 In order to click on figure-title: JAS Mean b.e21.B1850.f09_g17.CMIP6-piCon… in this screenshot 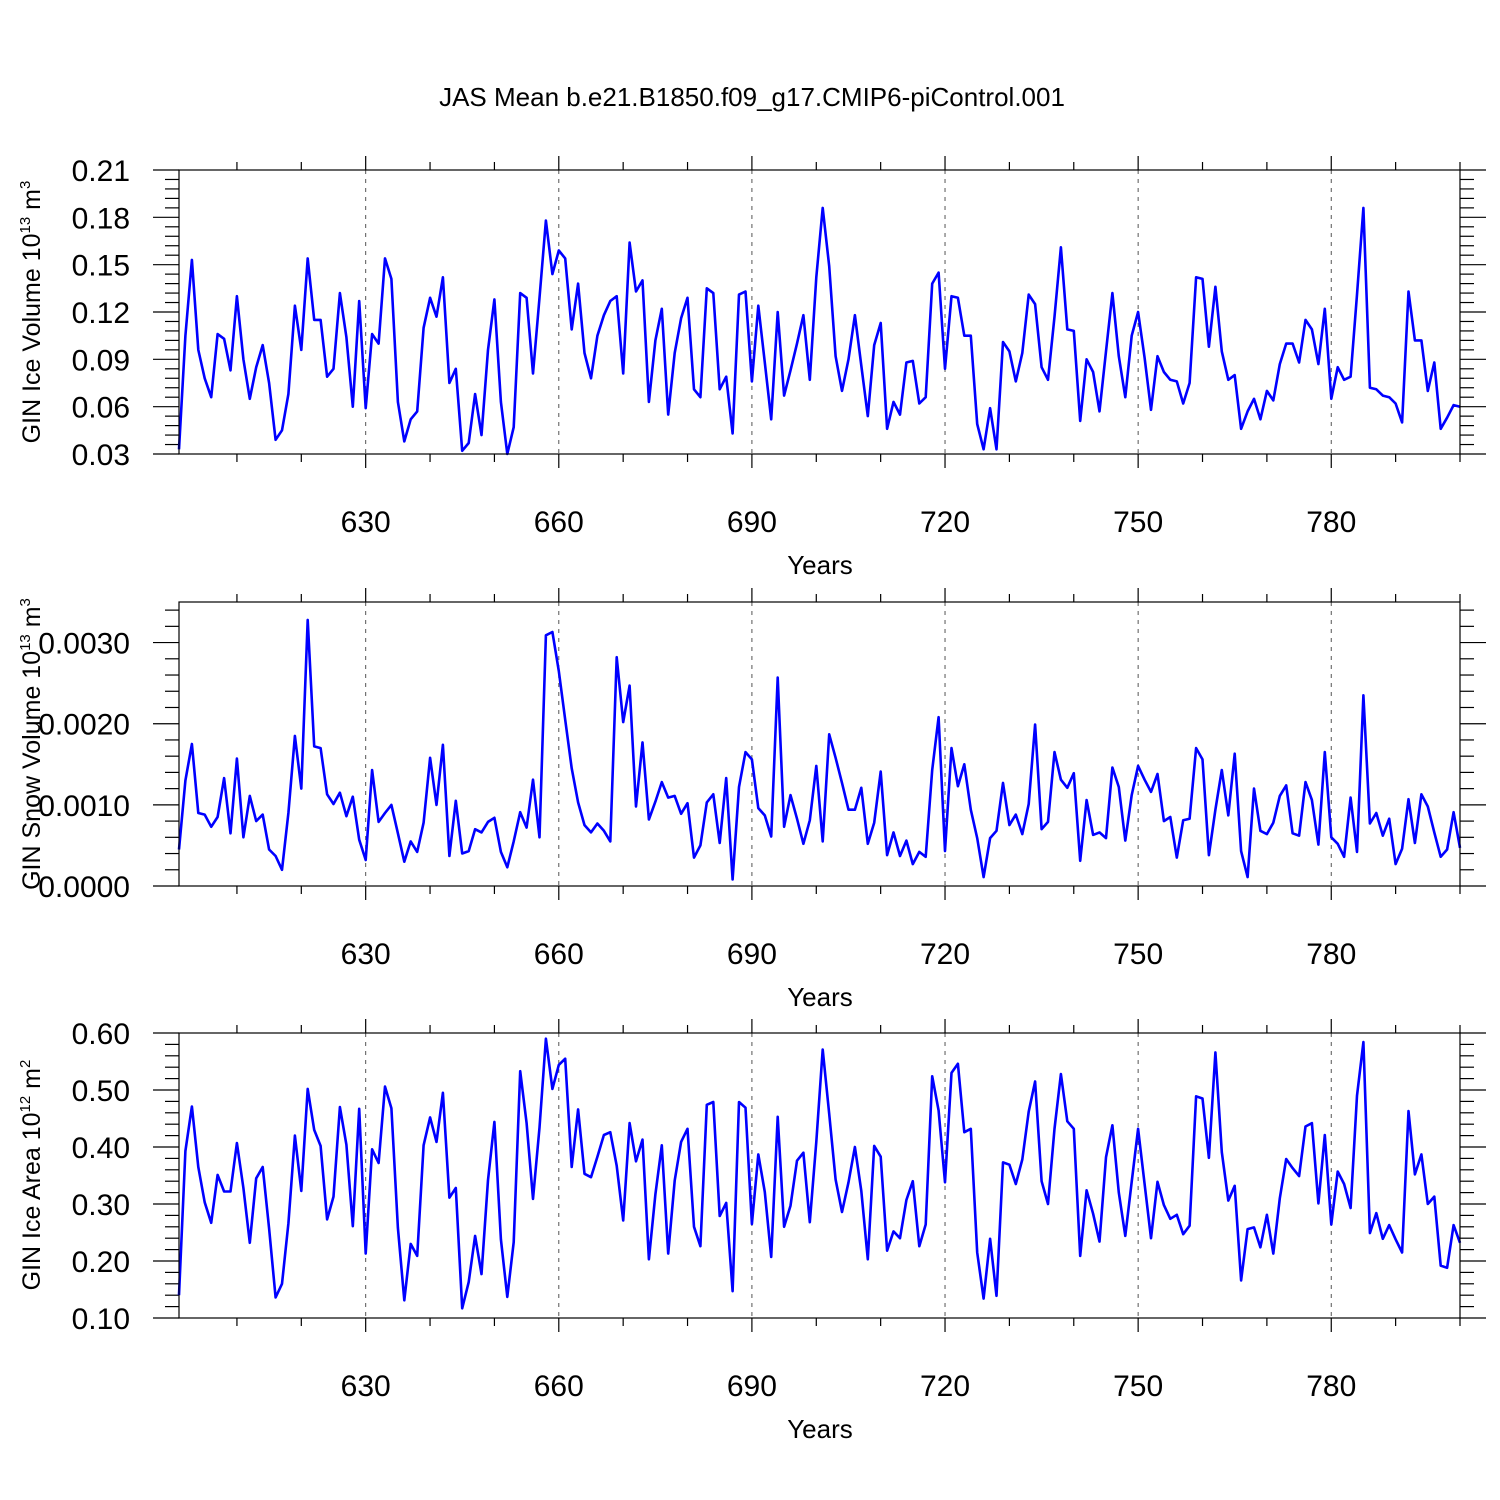, I will do `click(752, 97)`.